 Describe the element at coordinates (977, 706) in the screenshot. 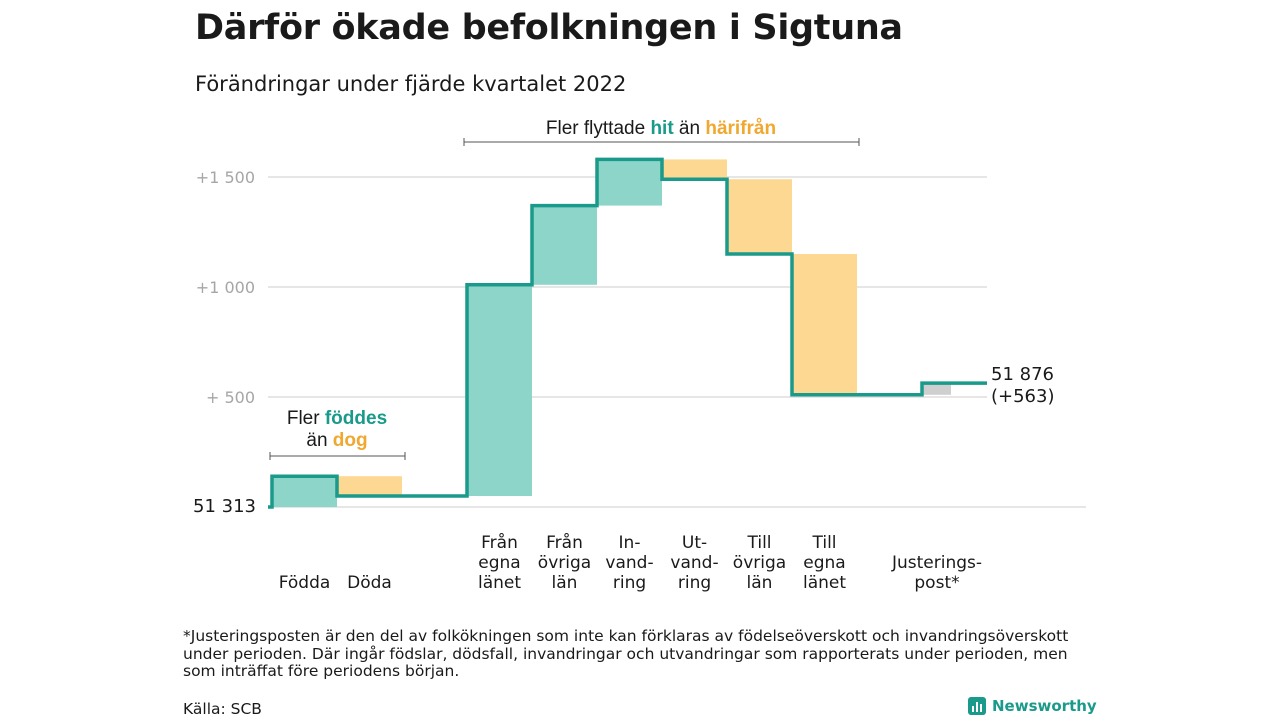

I see `newsworthy-icon` at that location.